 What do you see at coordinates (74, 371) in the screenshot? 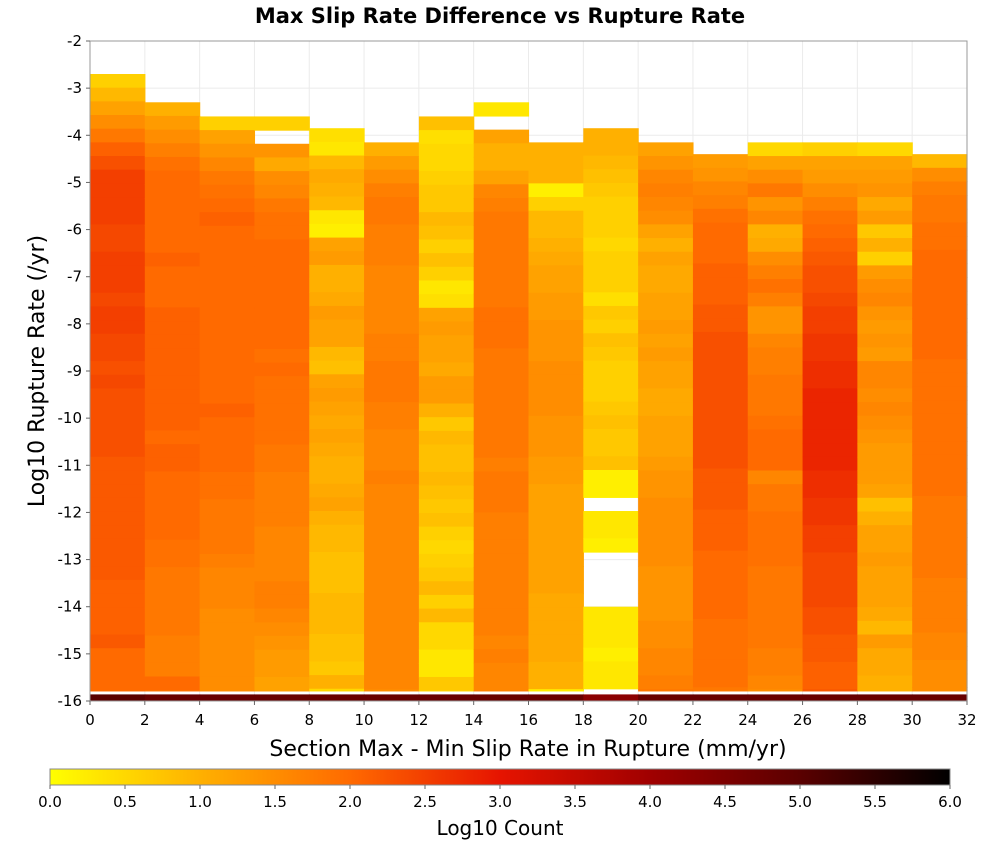
I see `y-axis-ticks: -2 -3 -4 -5 -6 -7 -8 -9 -10 -11 -12 -13 -14 -15 -16` at bounding box center [74, 371].